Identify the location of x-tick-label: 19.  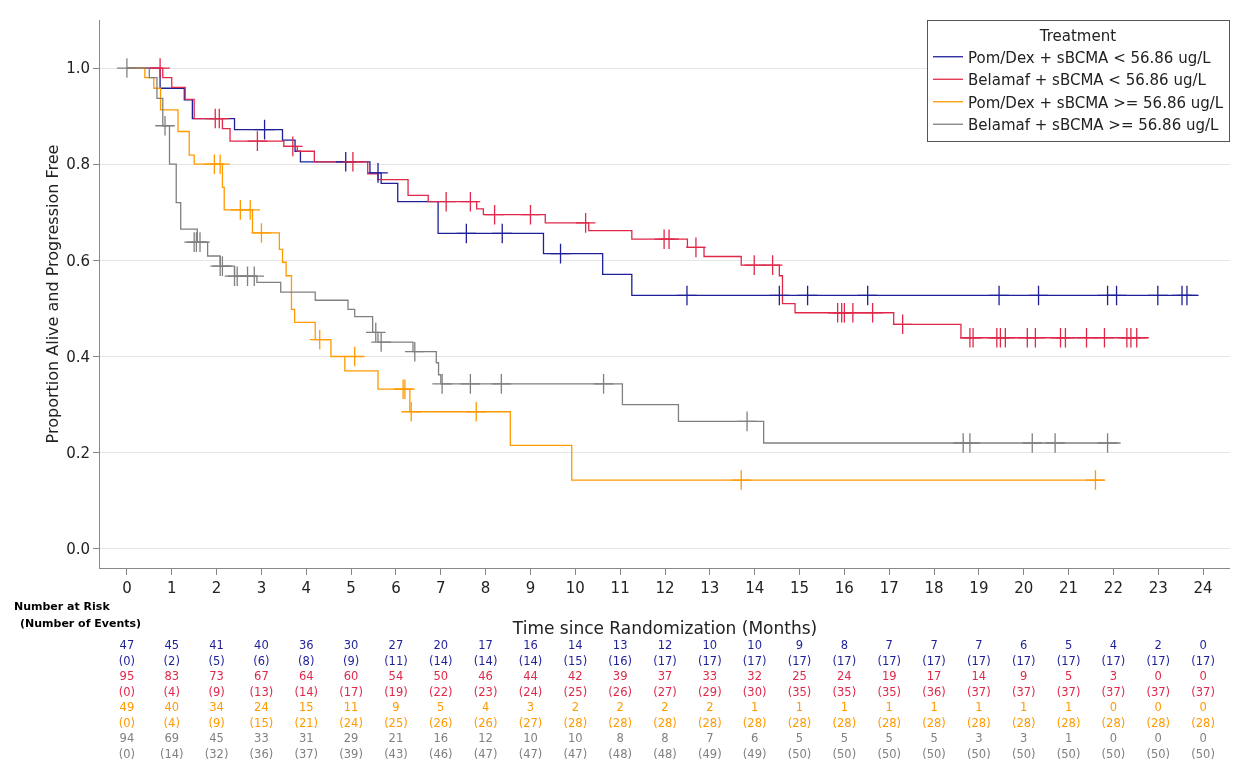
(979, 588).